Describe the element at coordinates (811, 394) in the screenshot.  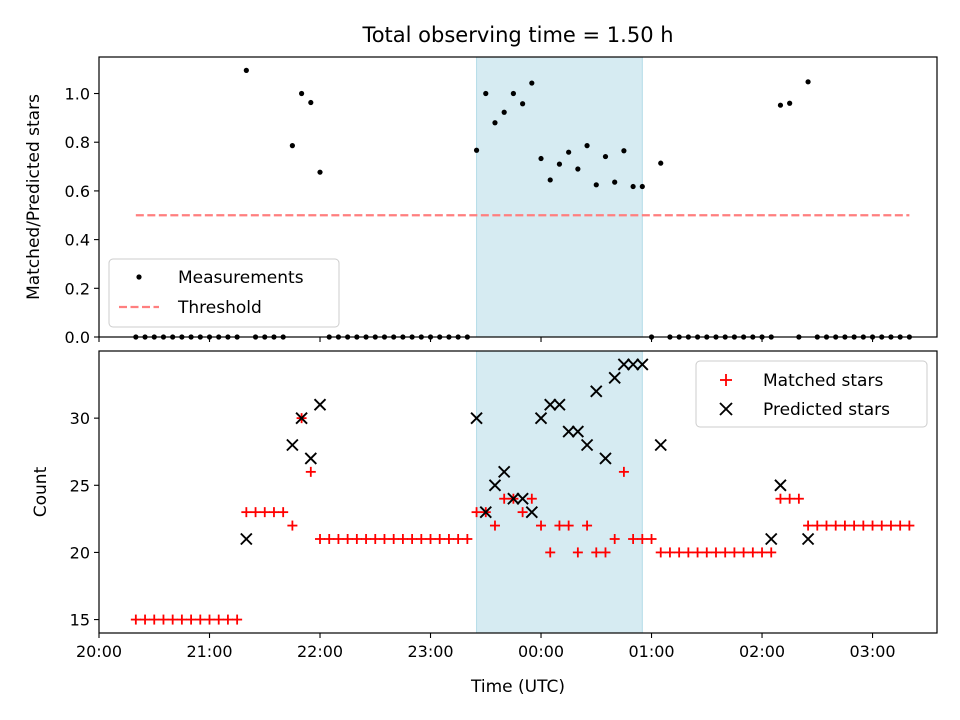
I see `bottom-legend-box` at that location.